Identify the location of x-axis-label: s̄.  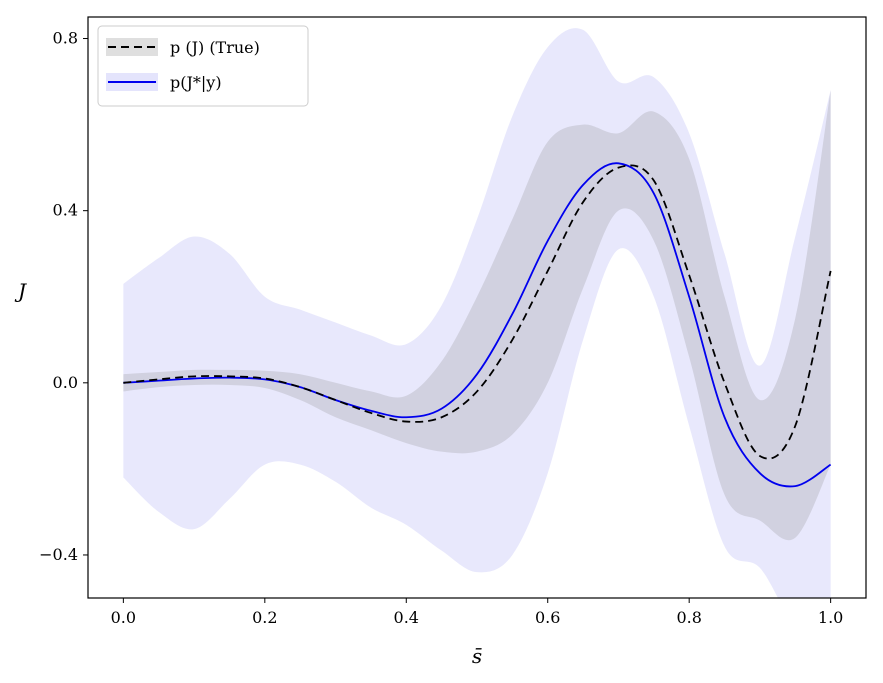
(477, 656).